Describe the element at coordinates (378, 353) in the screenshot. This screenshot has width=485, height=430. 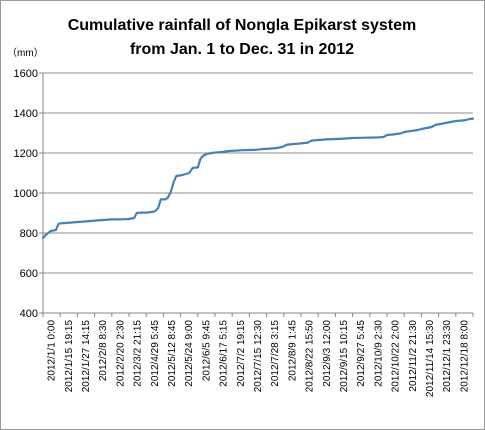
I see `x-tick-label: 2012/10/9 2:30` at that location.